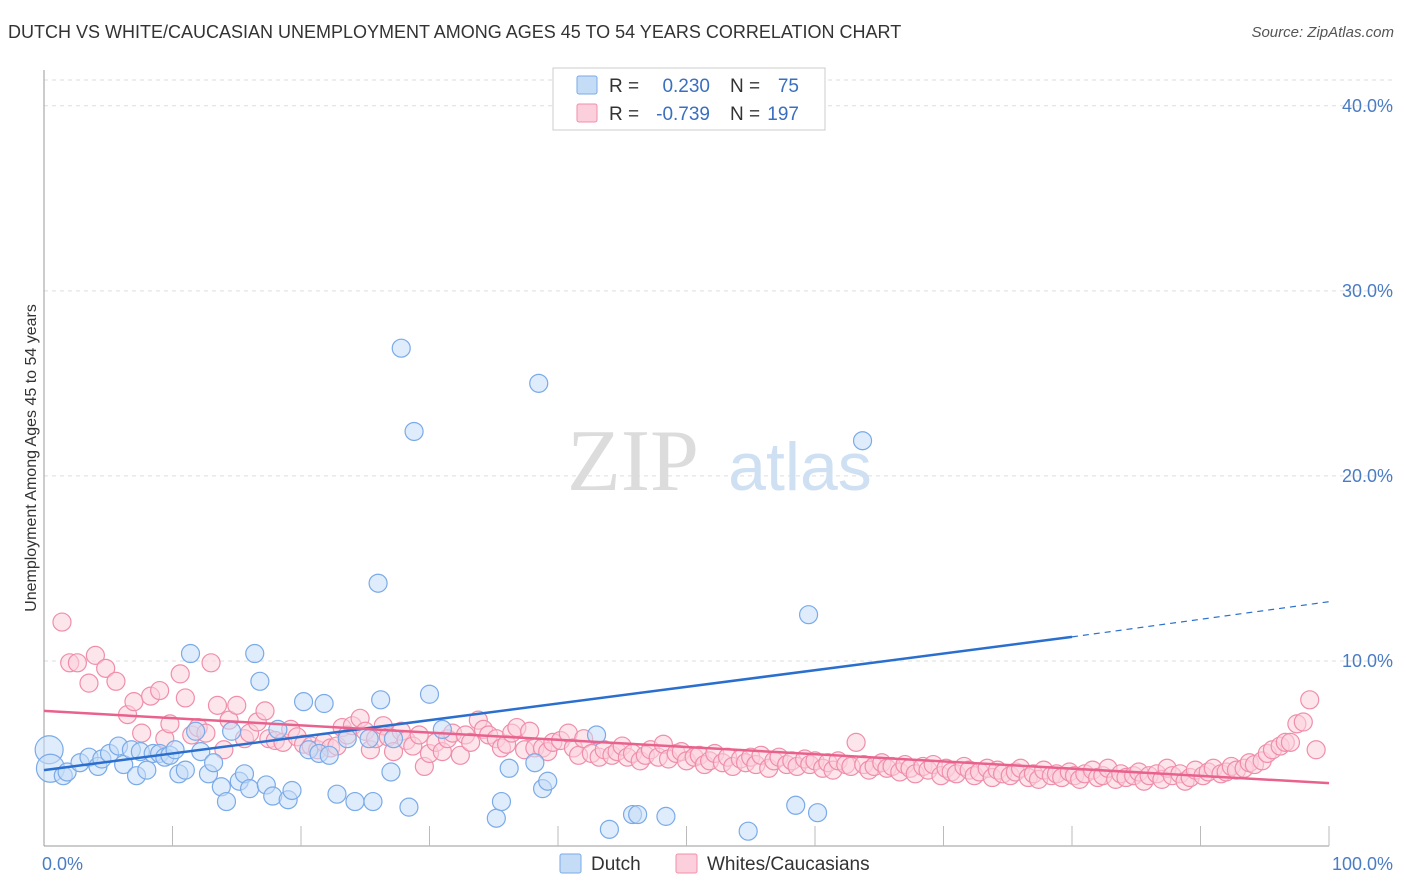 The width and height of the screenshot is (1406, 892). I want to click on x-ticks, so click(751, 836).